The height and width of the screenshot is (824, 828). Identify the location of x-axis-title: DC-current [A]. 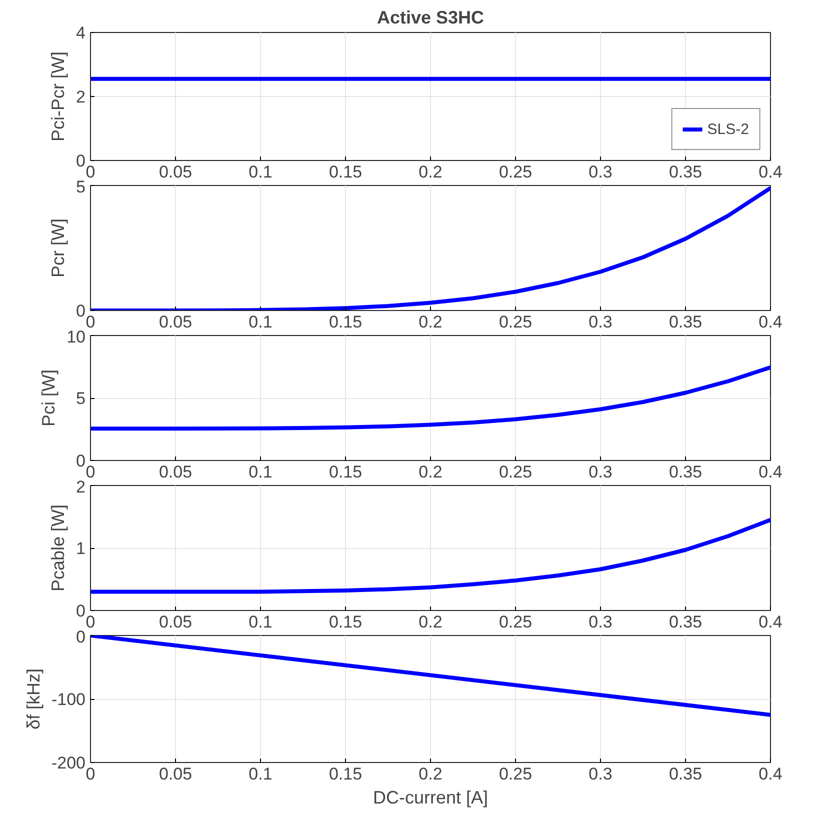
(430, 798).